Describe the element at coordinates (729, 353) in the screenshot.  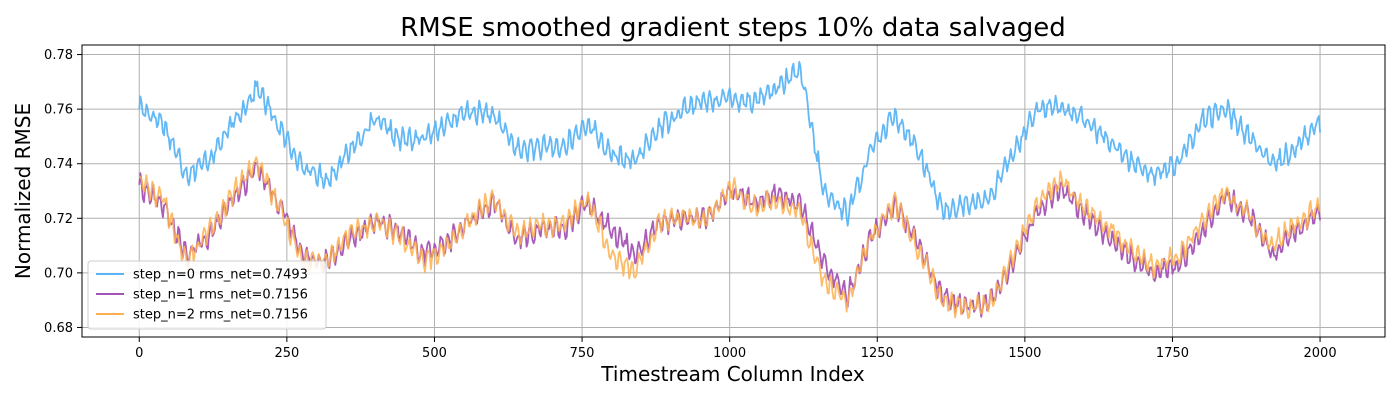
I see `x-tick-label: 1000` at that location.